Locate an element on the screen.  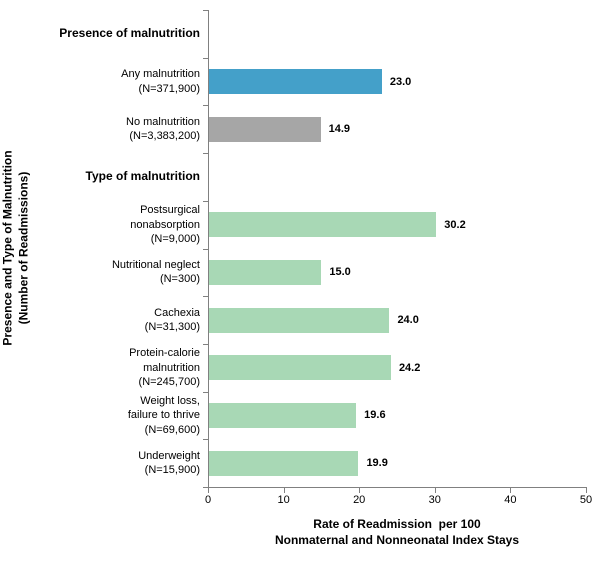
bar-row: Underweight (N=15,900) 19.9 is located at coordinates (308, 463).